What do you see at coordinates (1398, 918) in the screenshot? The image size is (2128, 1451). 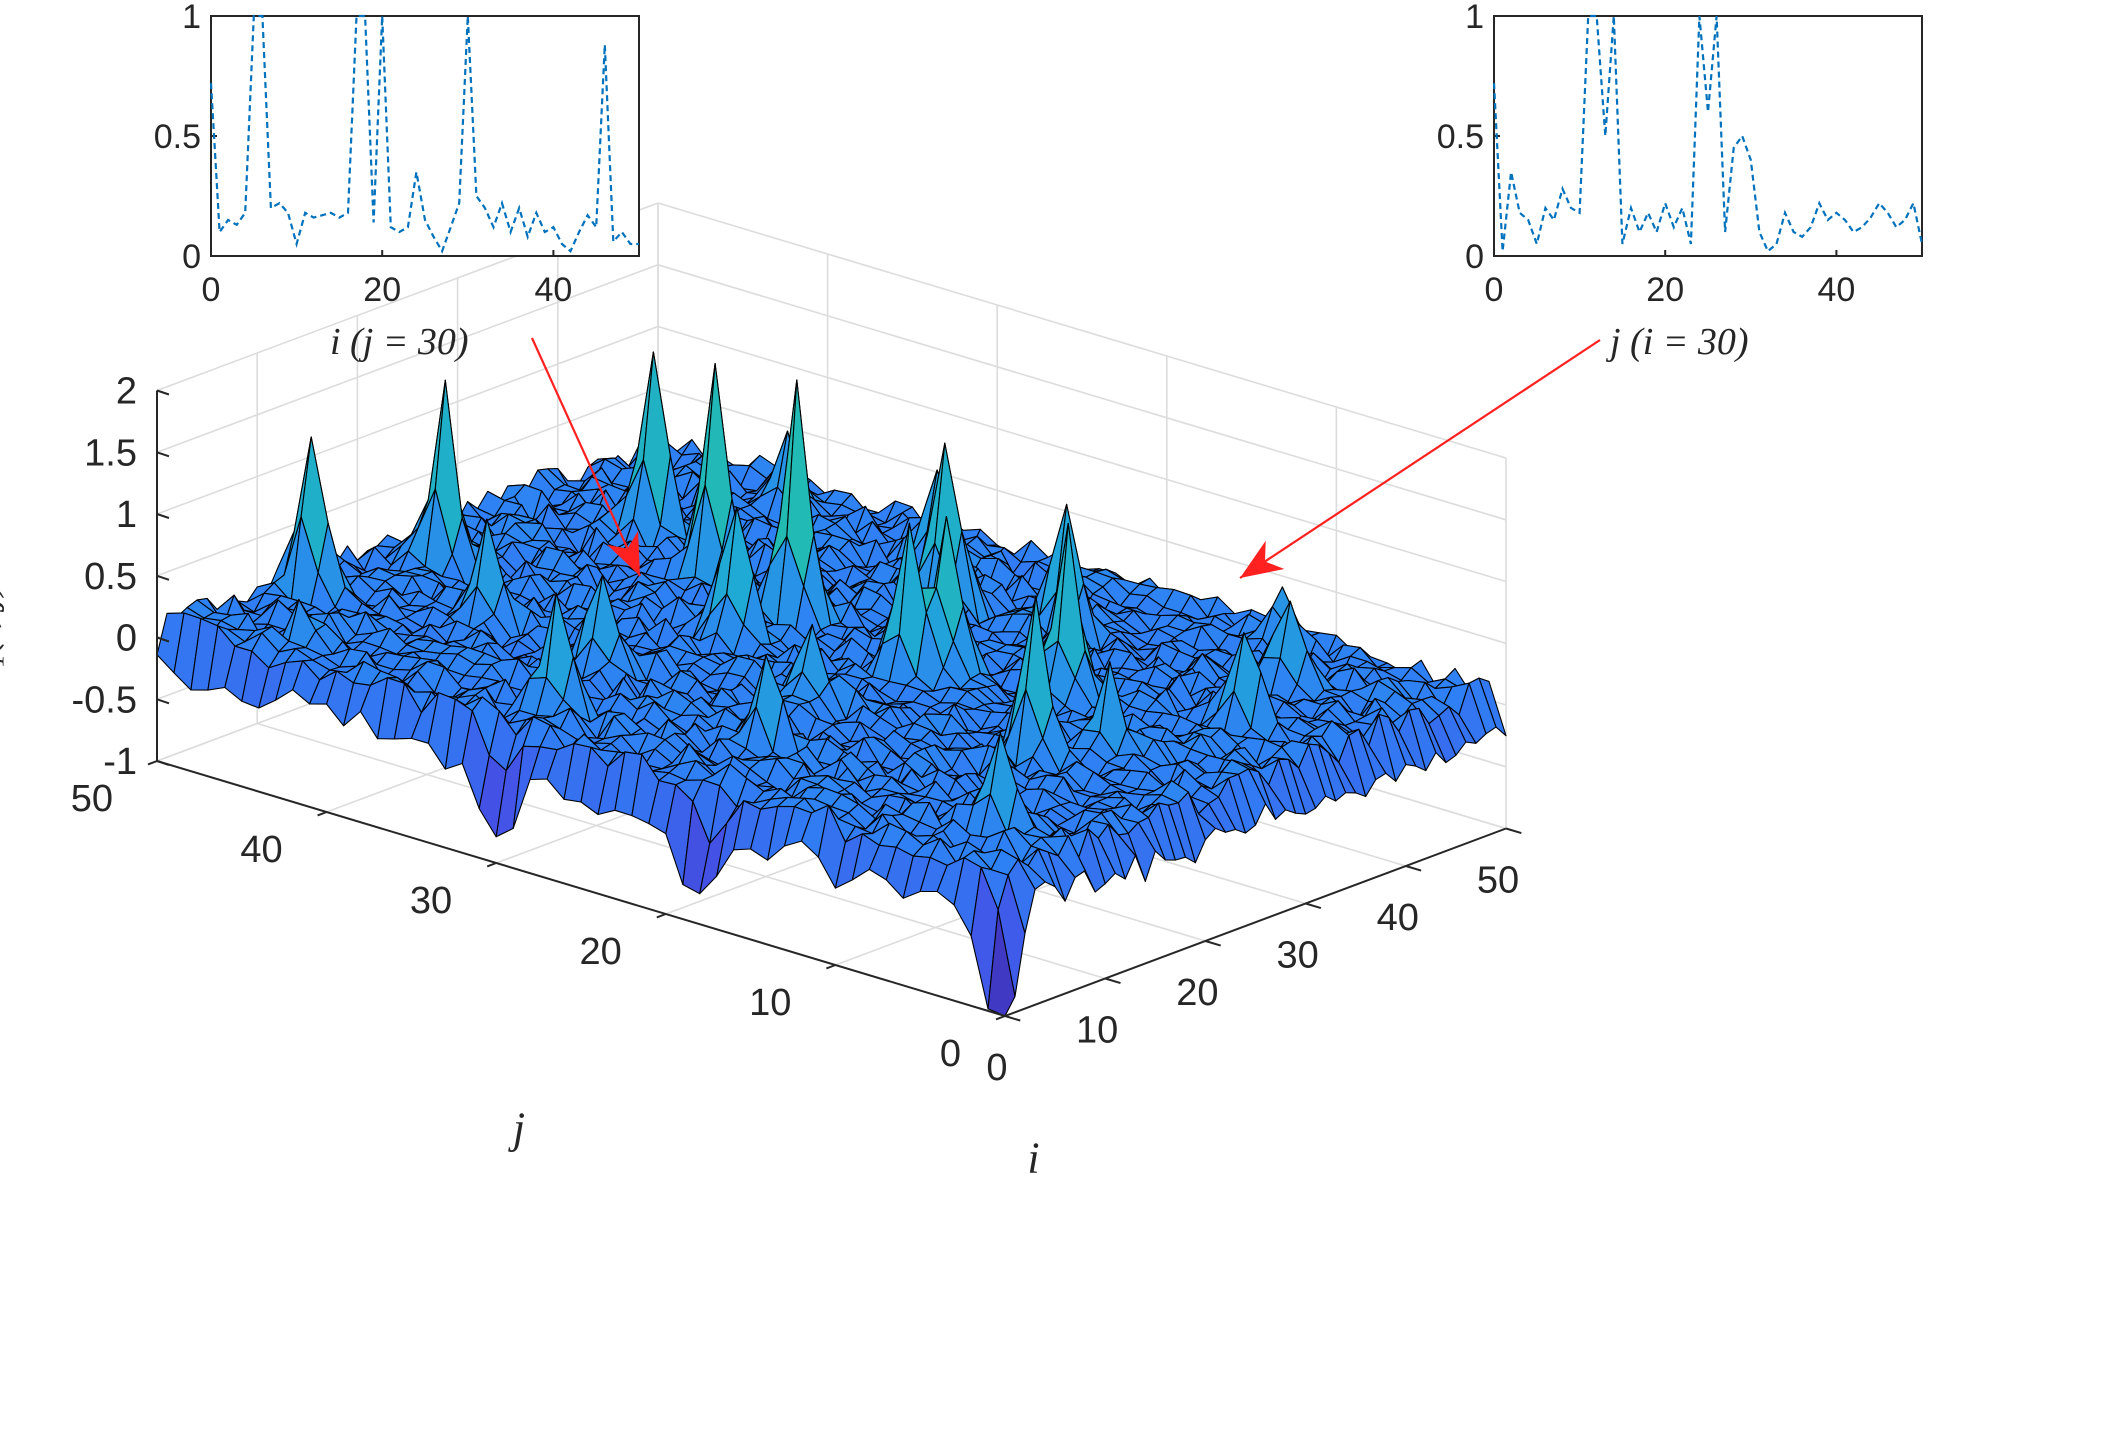 I see `i-tick-label: 40` at bounding box center [1398, 918].